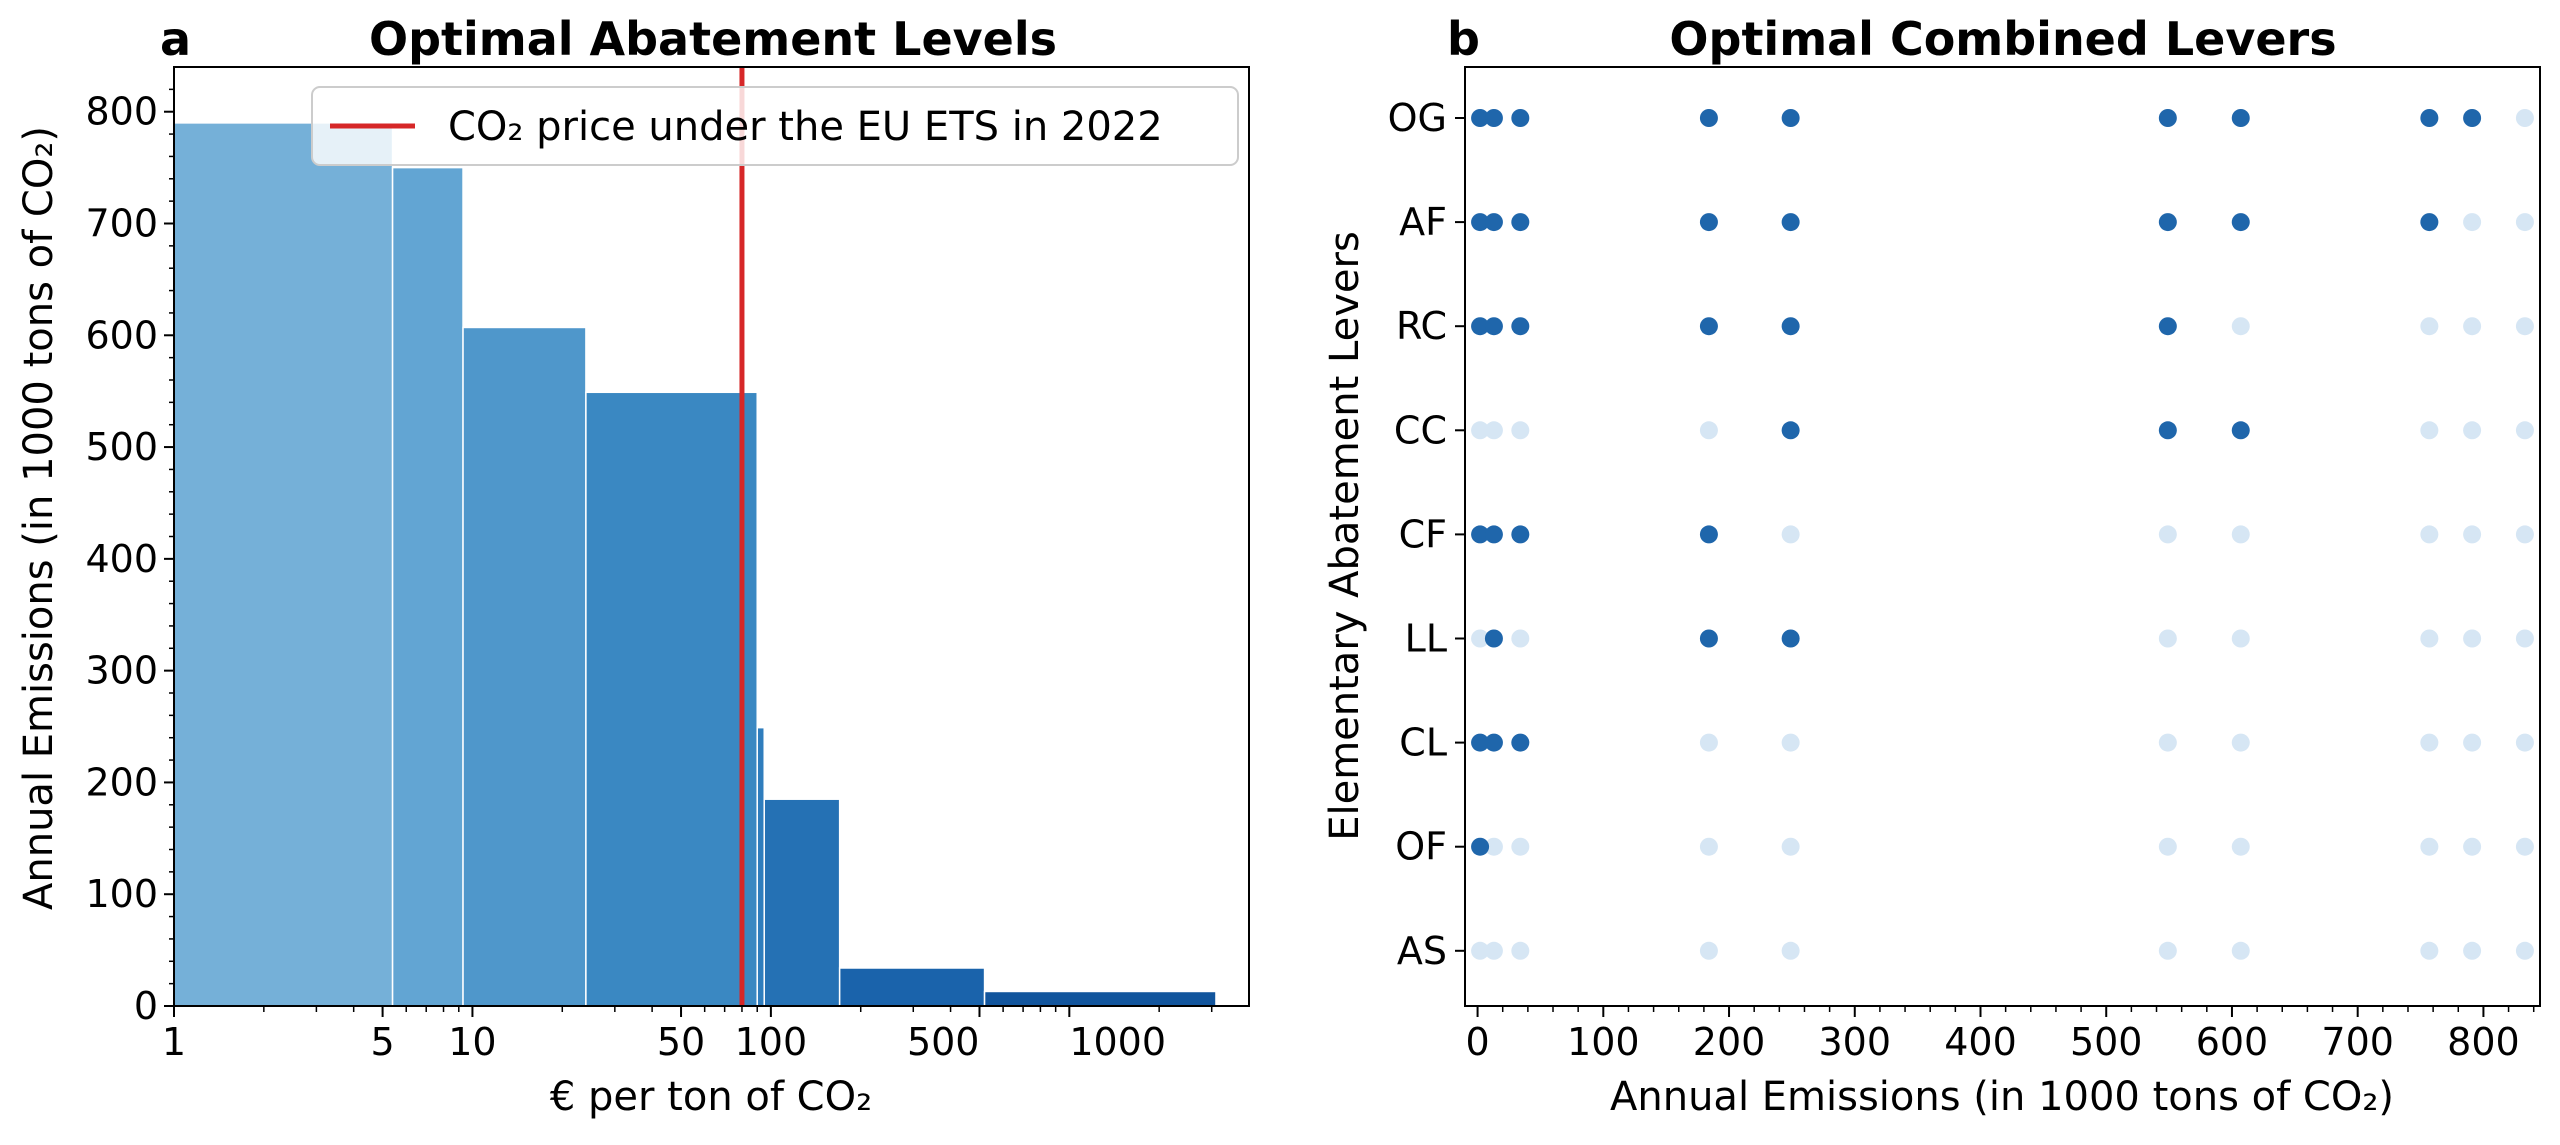 The width and height of the screenshot is (2560, 1145). What do you see at coordinates (2002, 1097) in the screenshot?
I see `panel-b-x-axis-label: Annual Emissions (in 1000 tons of CO₂)` at bounding box center [2002, 1097].